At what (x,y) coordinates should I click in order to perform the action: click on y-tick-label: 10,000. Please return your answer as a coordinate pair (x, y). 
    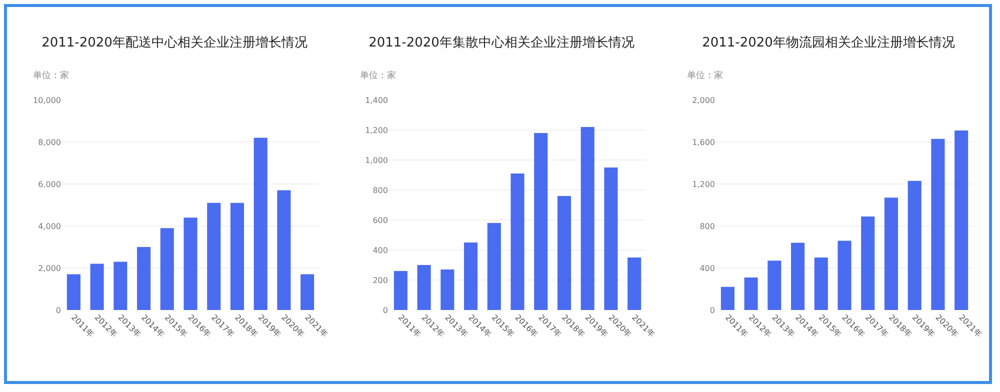
    Looking at the image, I should click on (47, 100).